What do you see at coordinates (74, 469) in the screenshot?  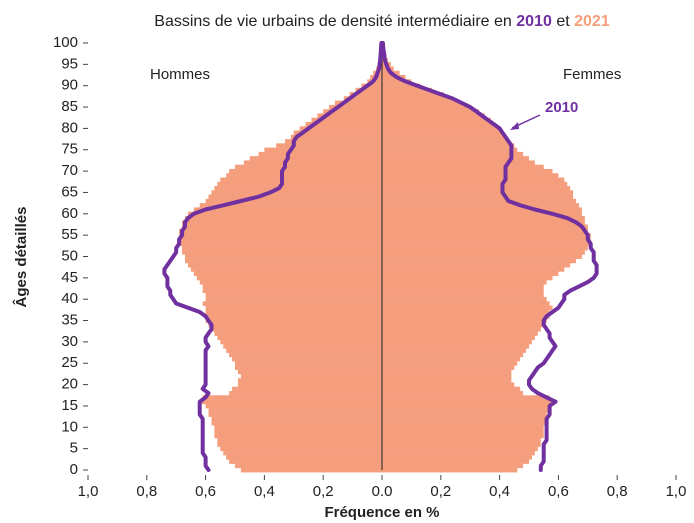 I see `y-tick-label: 0` at bounding box center [74, 469].